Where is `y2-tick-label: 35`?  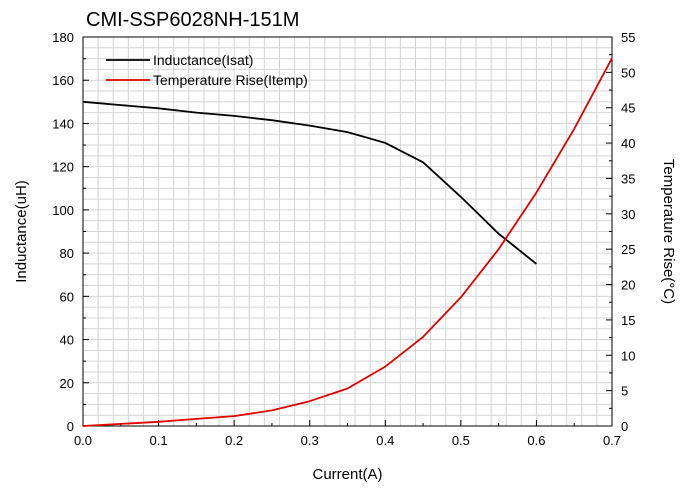 y2-tick-label: 35 is located at coordinates (628, 178).